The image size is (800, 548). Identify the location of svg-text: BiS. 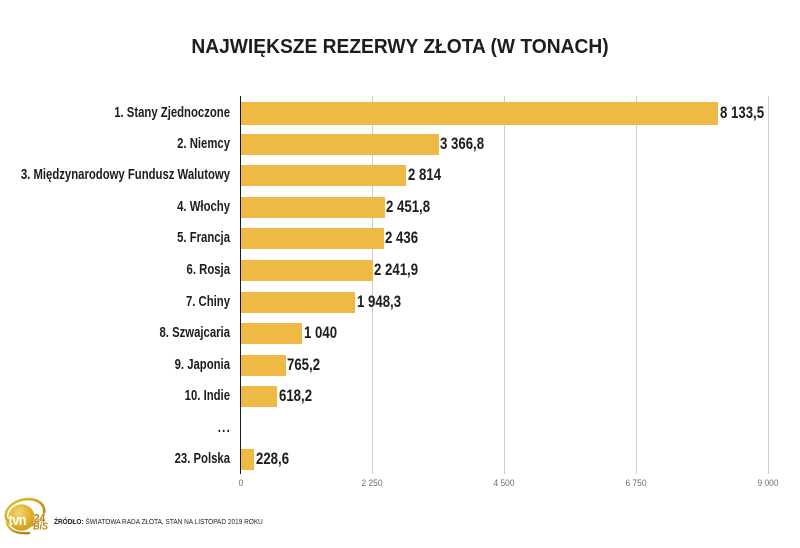
(41, 527).